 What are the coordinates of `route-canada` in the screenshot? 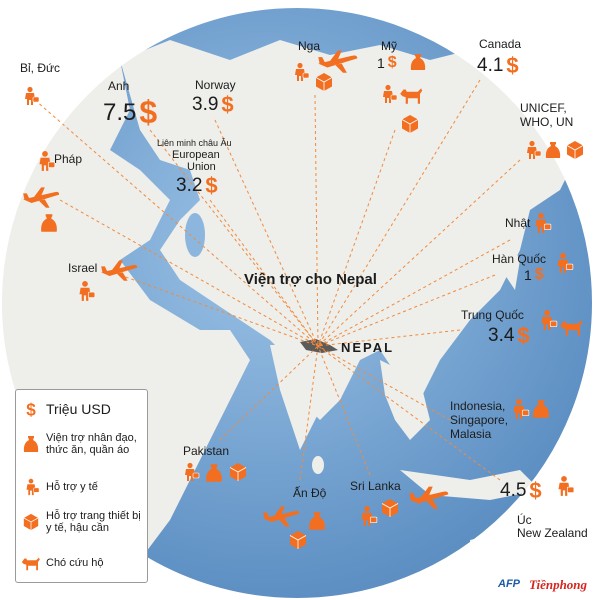 It's located at (399, 213).